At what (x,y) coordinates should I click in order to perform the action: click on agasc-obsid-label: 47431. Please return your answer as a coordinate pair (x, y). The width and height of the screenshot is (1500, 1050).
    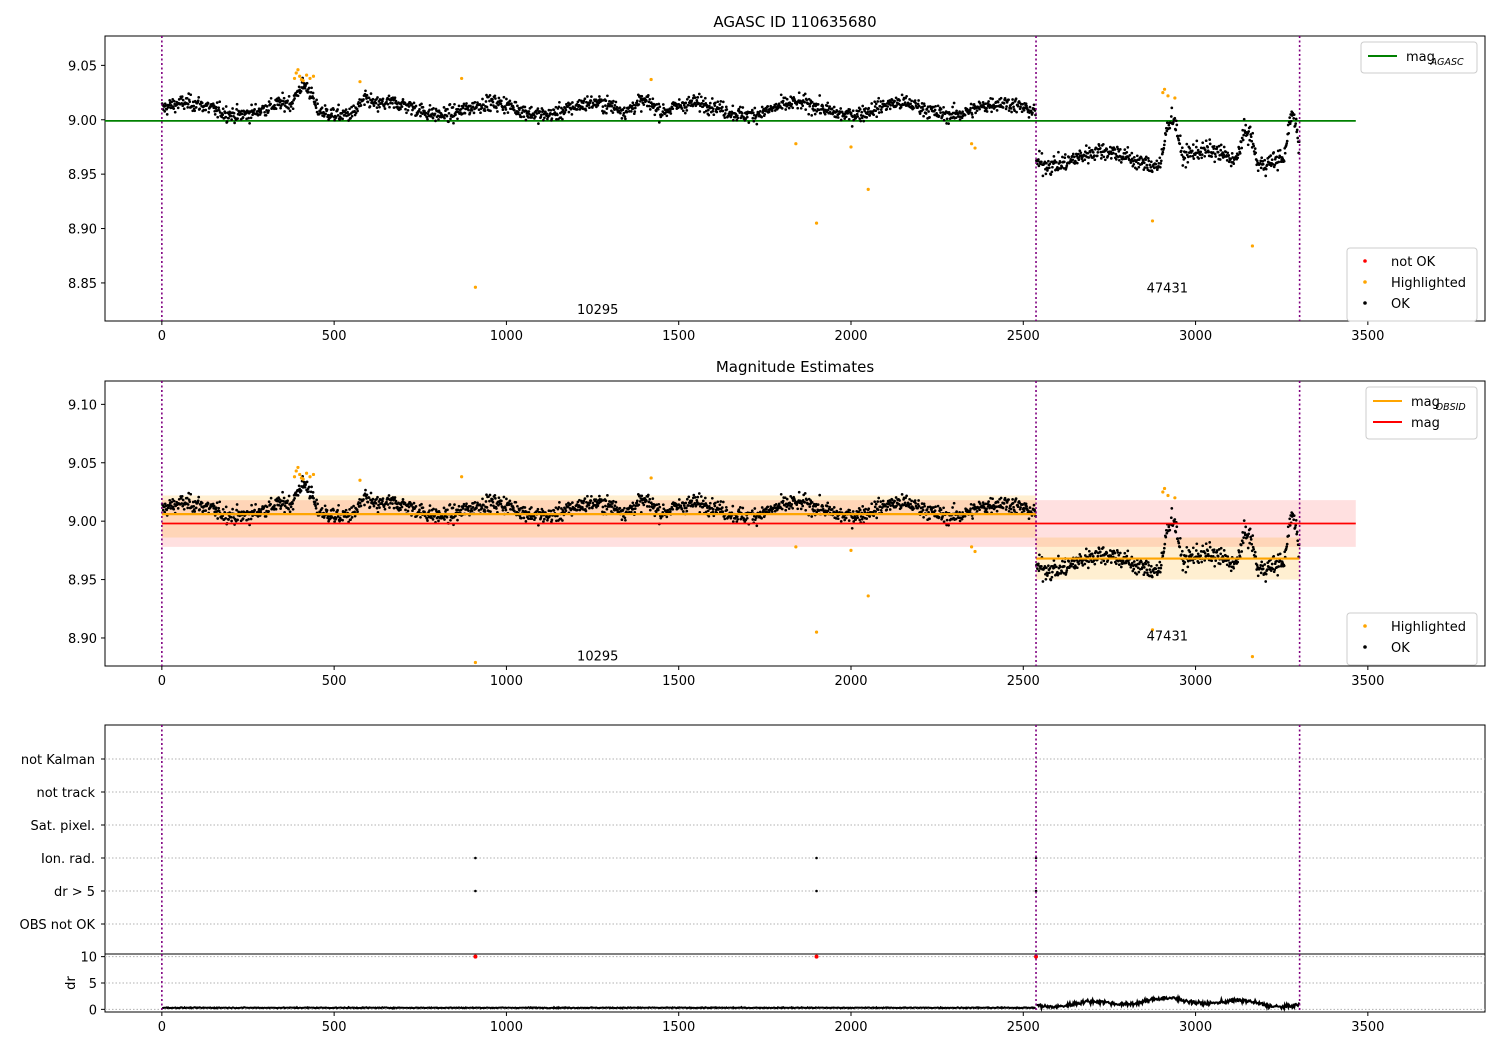
    Looking at the image, I should click on (1167, 288).